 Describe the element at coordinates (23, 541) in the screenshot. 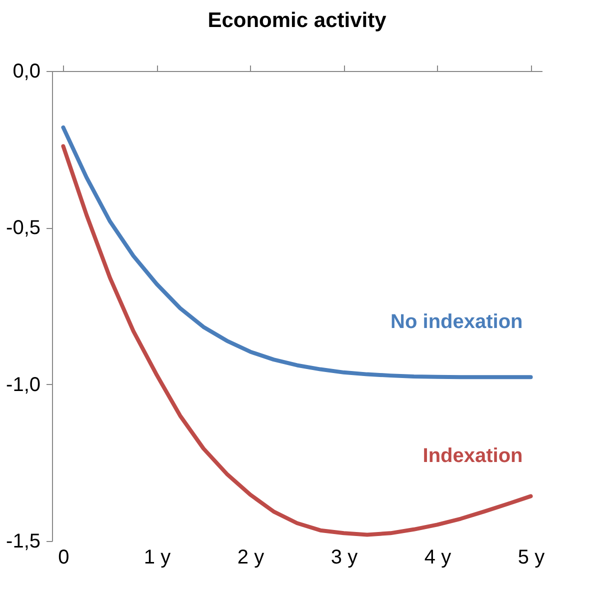

I see `y-tick-label: -1,5` at that location.